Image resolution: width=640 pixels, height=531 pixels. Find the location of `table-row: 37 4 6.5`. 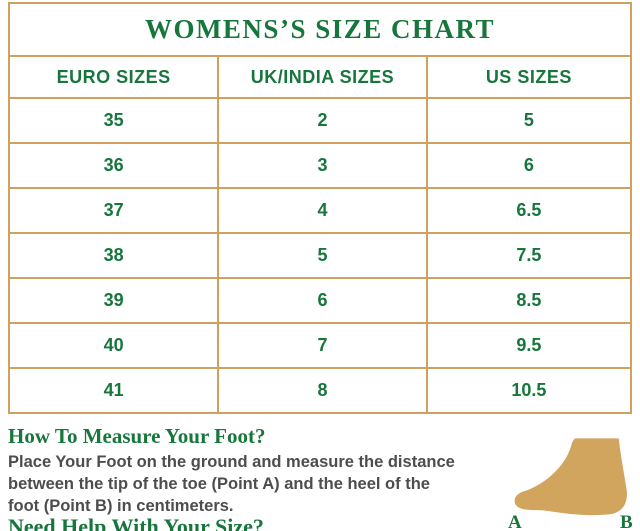

table-row: 37 4 6.5 is located at coordinates (320, 210).